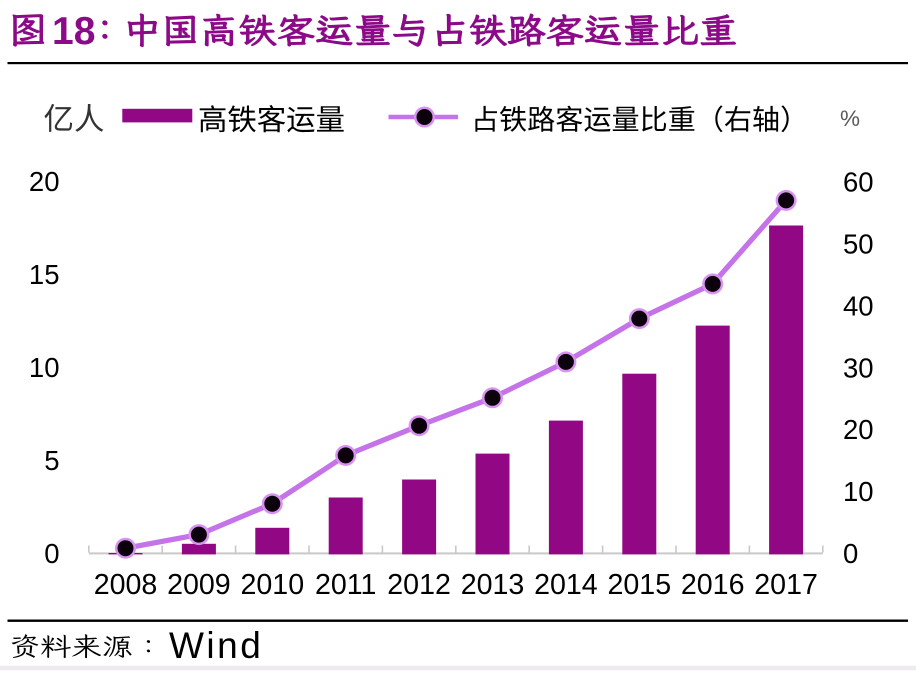 This screenshot has width=916, height=678. I want to click on svg-text: 30, so click(858, 367).